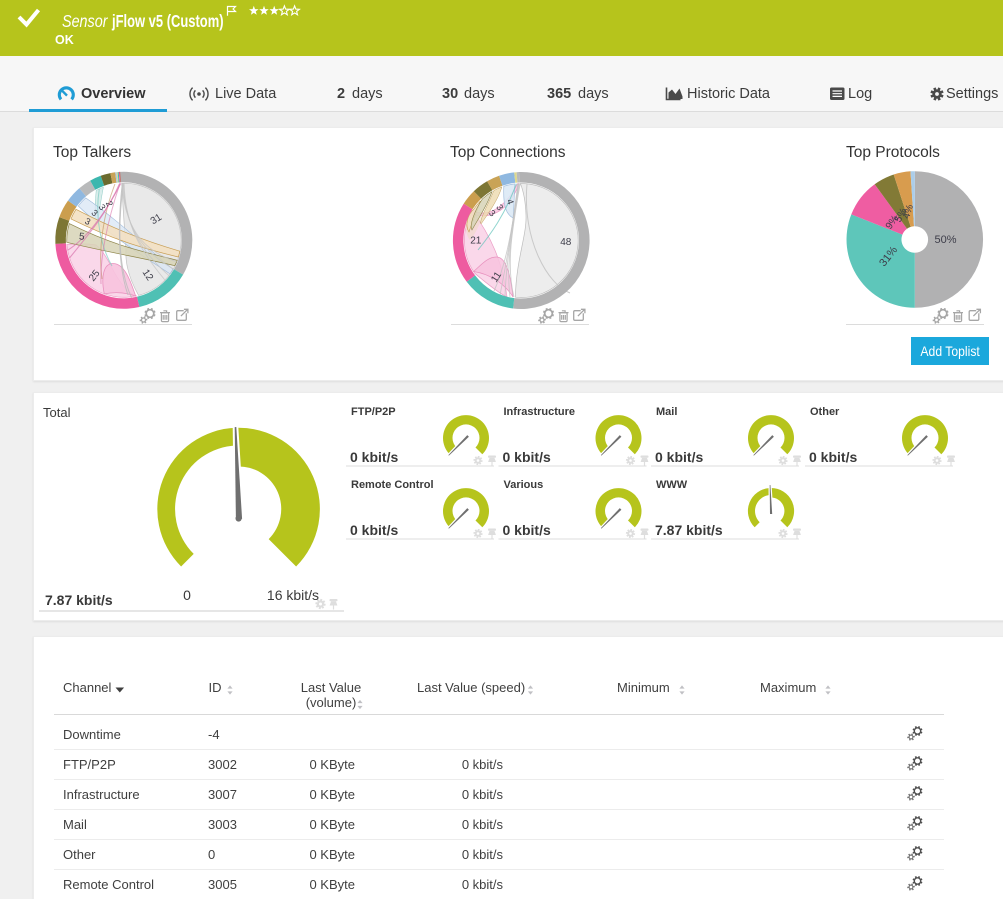  I want to click on svg-text: 4, so click(510, 202).